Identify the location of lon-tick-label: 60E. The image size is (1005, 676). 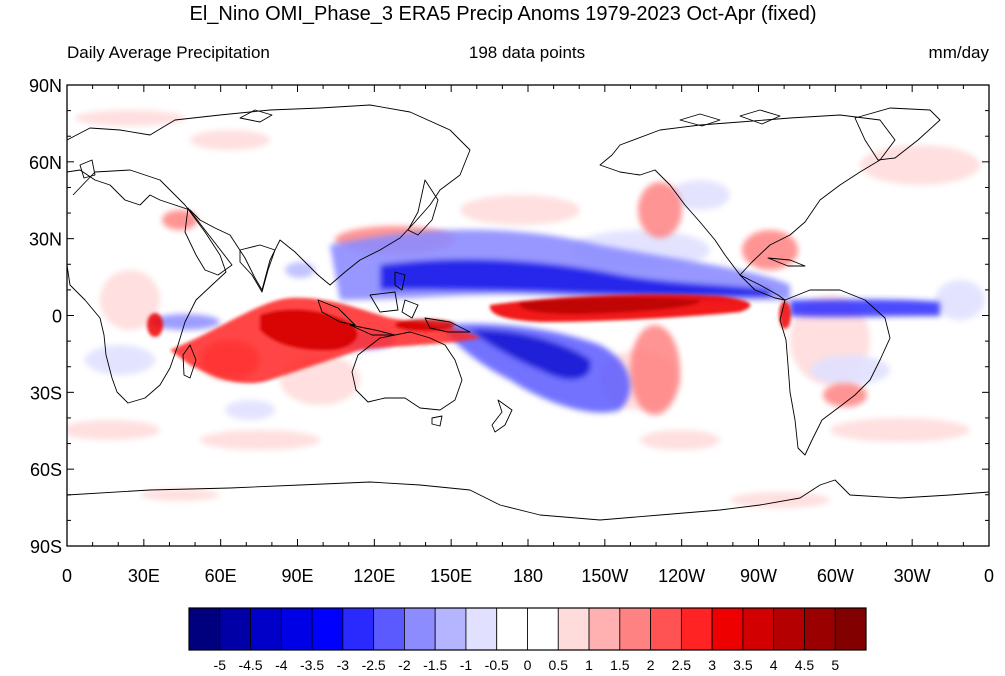
(221, 576).